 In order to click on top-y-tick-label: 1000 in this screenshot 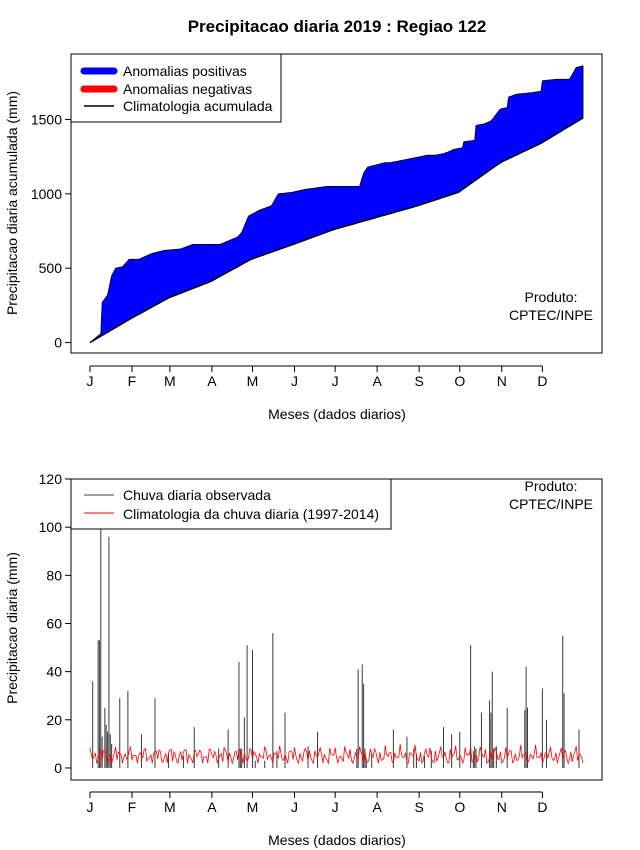, I will do `click(46, 194)`.